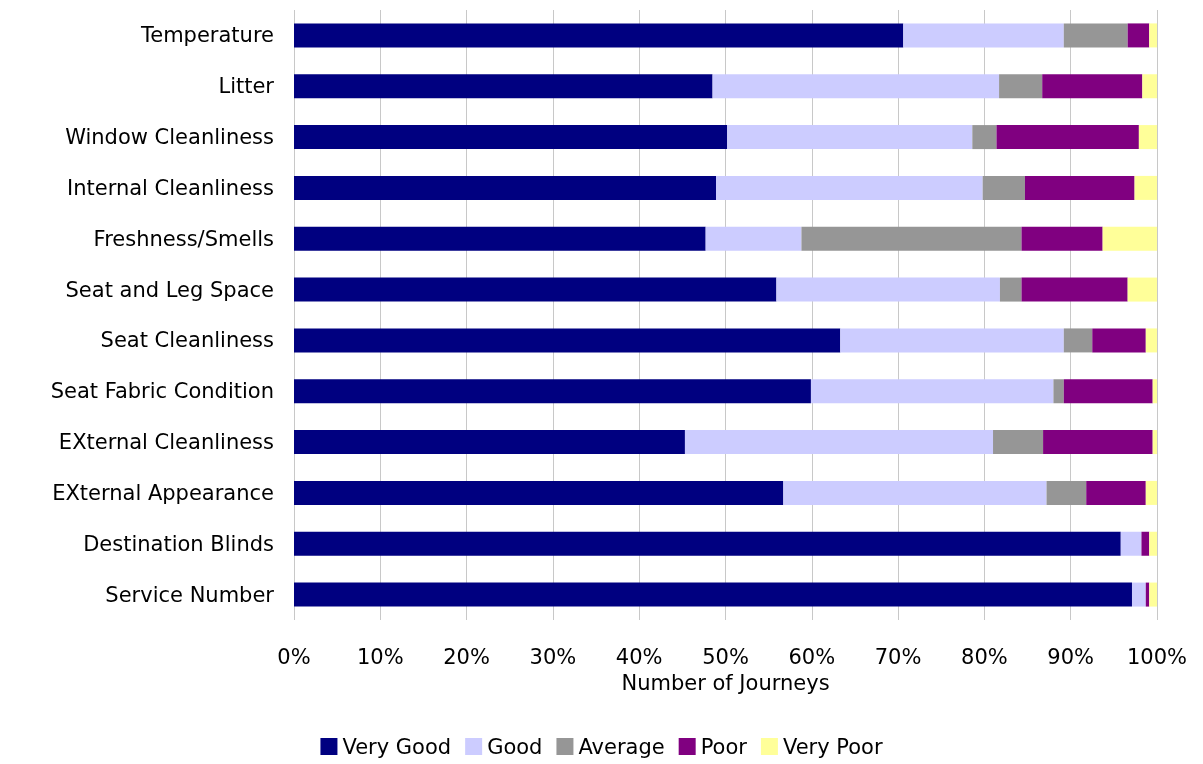 Image resolution: width=1203 pixels, height=764 pixels. What do you see at coordinates (246, 86) in the screenshot?
I see `y-tick-label: Litter` at bounding box center [246, 86].